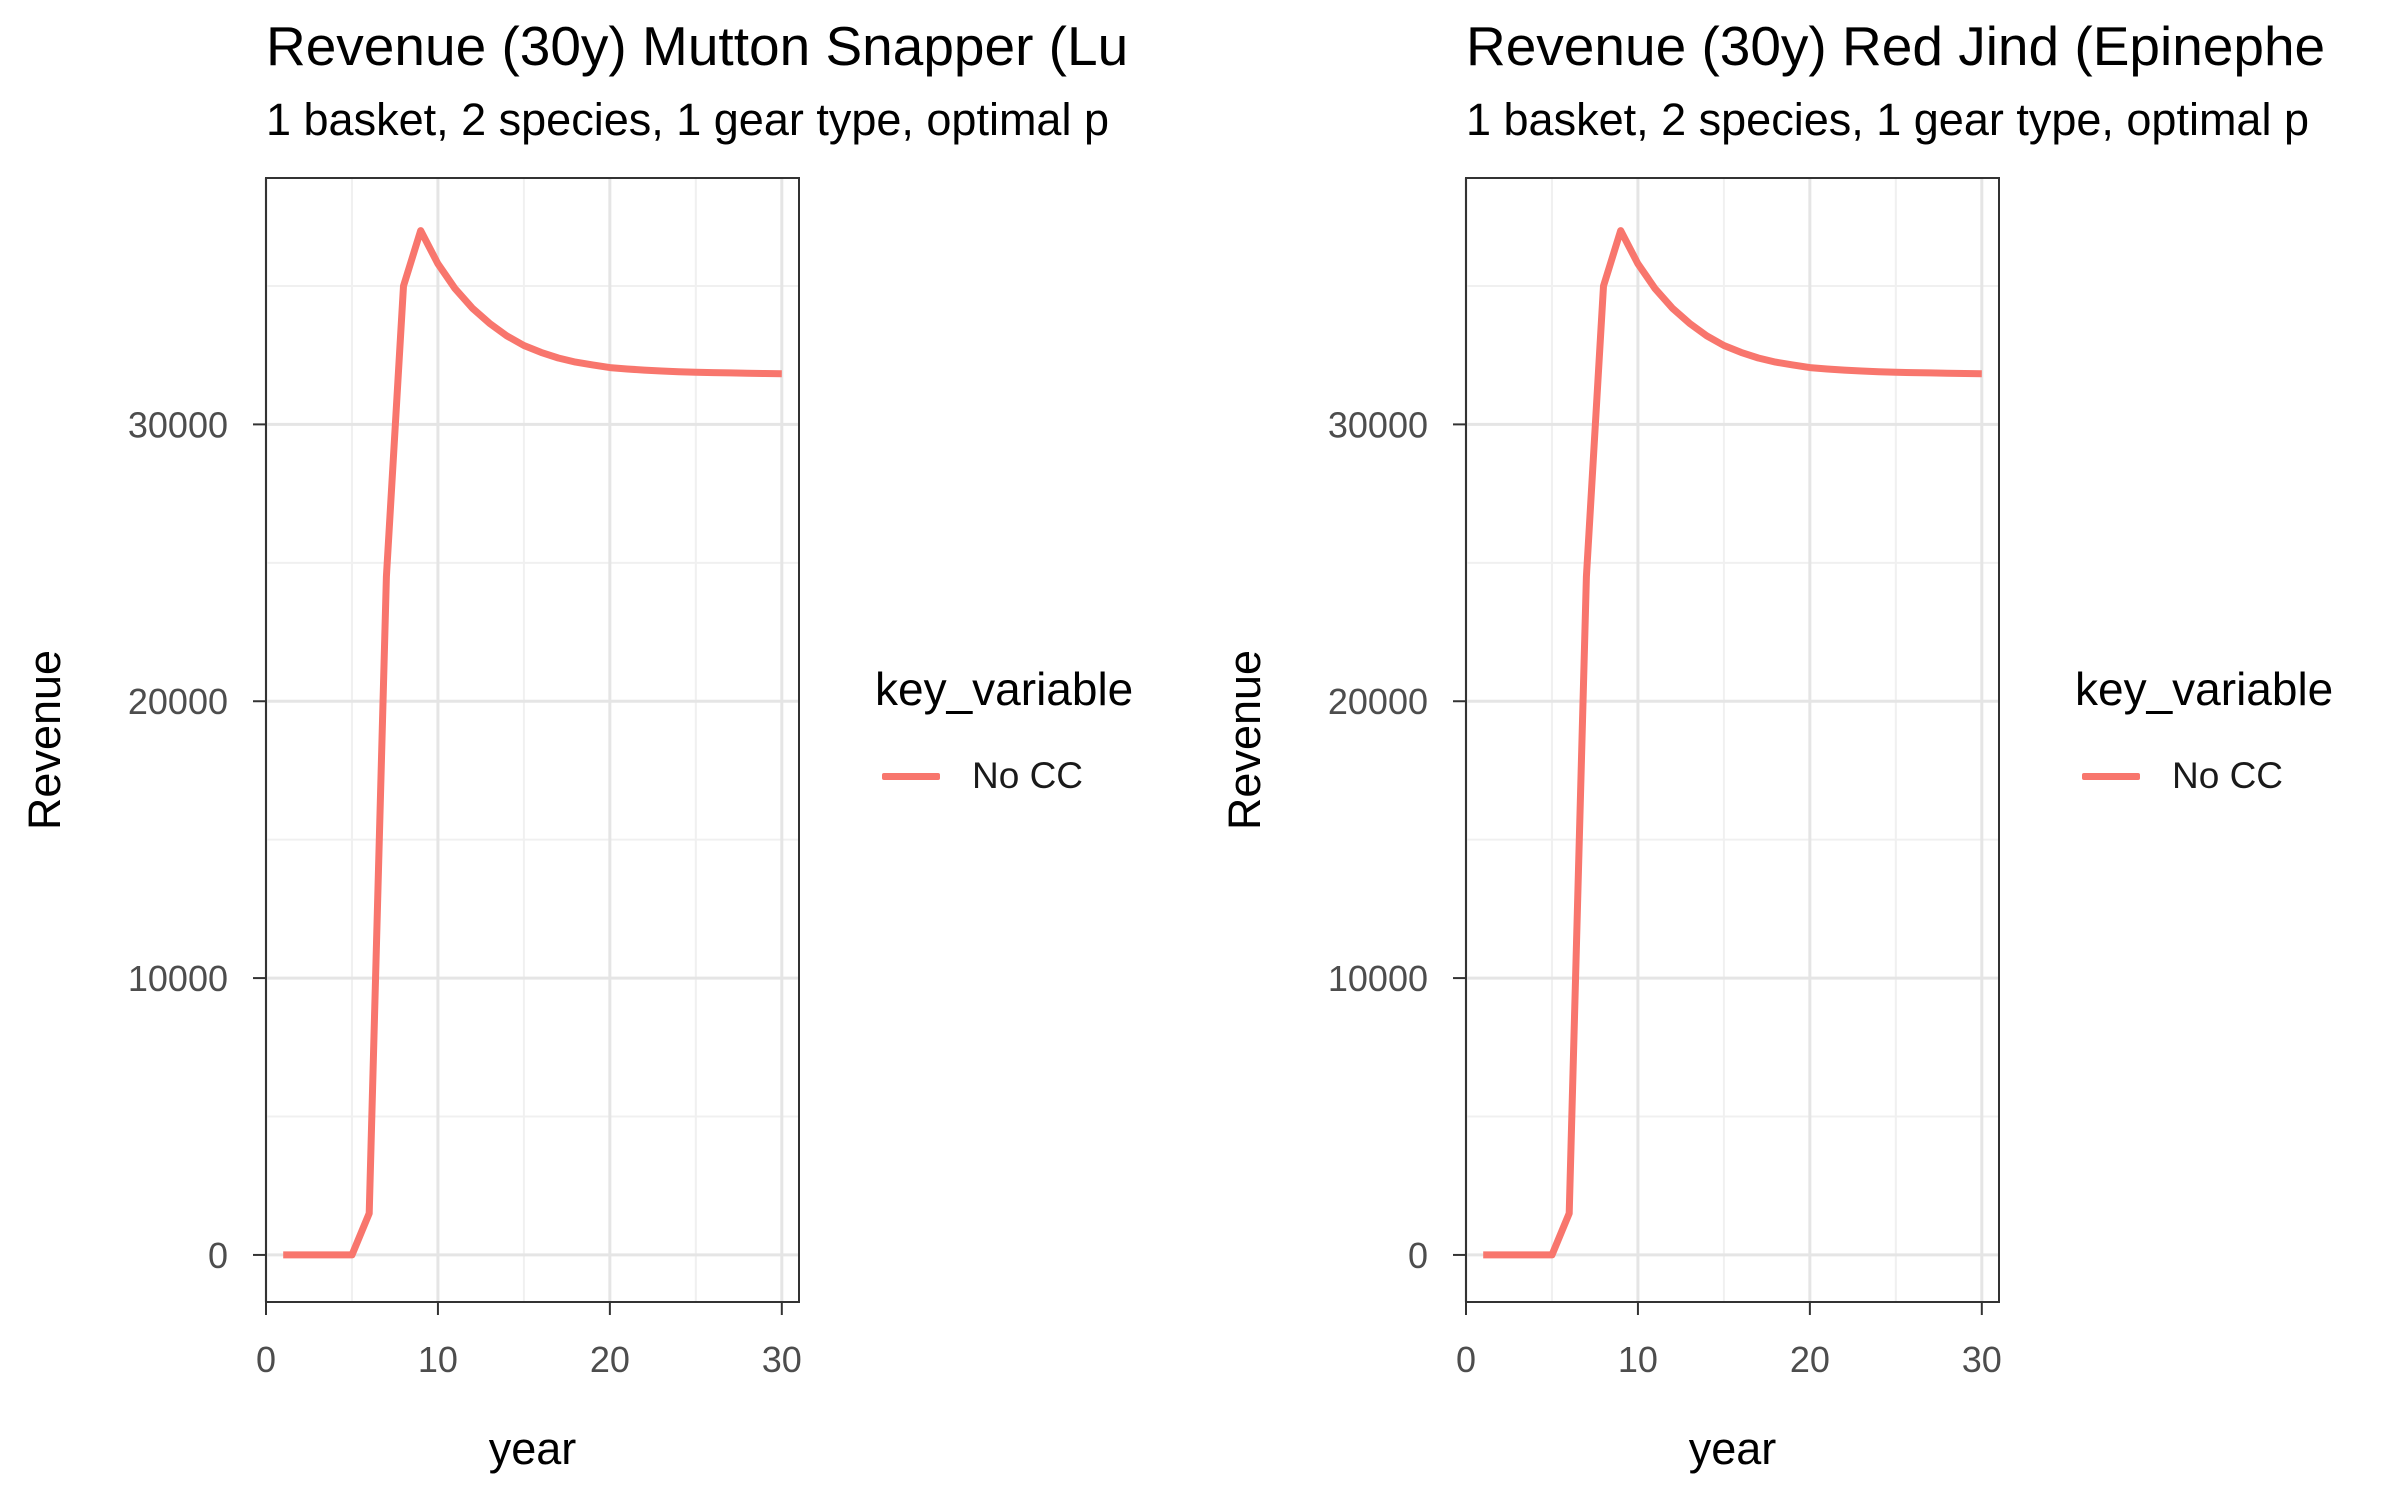 This screenshot has width=2400, height=1500. What do you see at coordinates (1896, 46) in the screenshot?
I see `chart-title: Revenue (30y) Red Jind (Epinephe` at bounding box center [1896, 46].